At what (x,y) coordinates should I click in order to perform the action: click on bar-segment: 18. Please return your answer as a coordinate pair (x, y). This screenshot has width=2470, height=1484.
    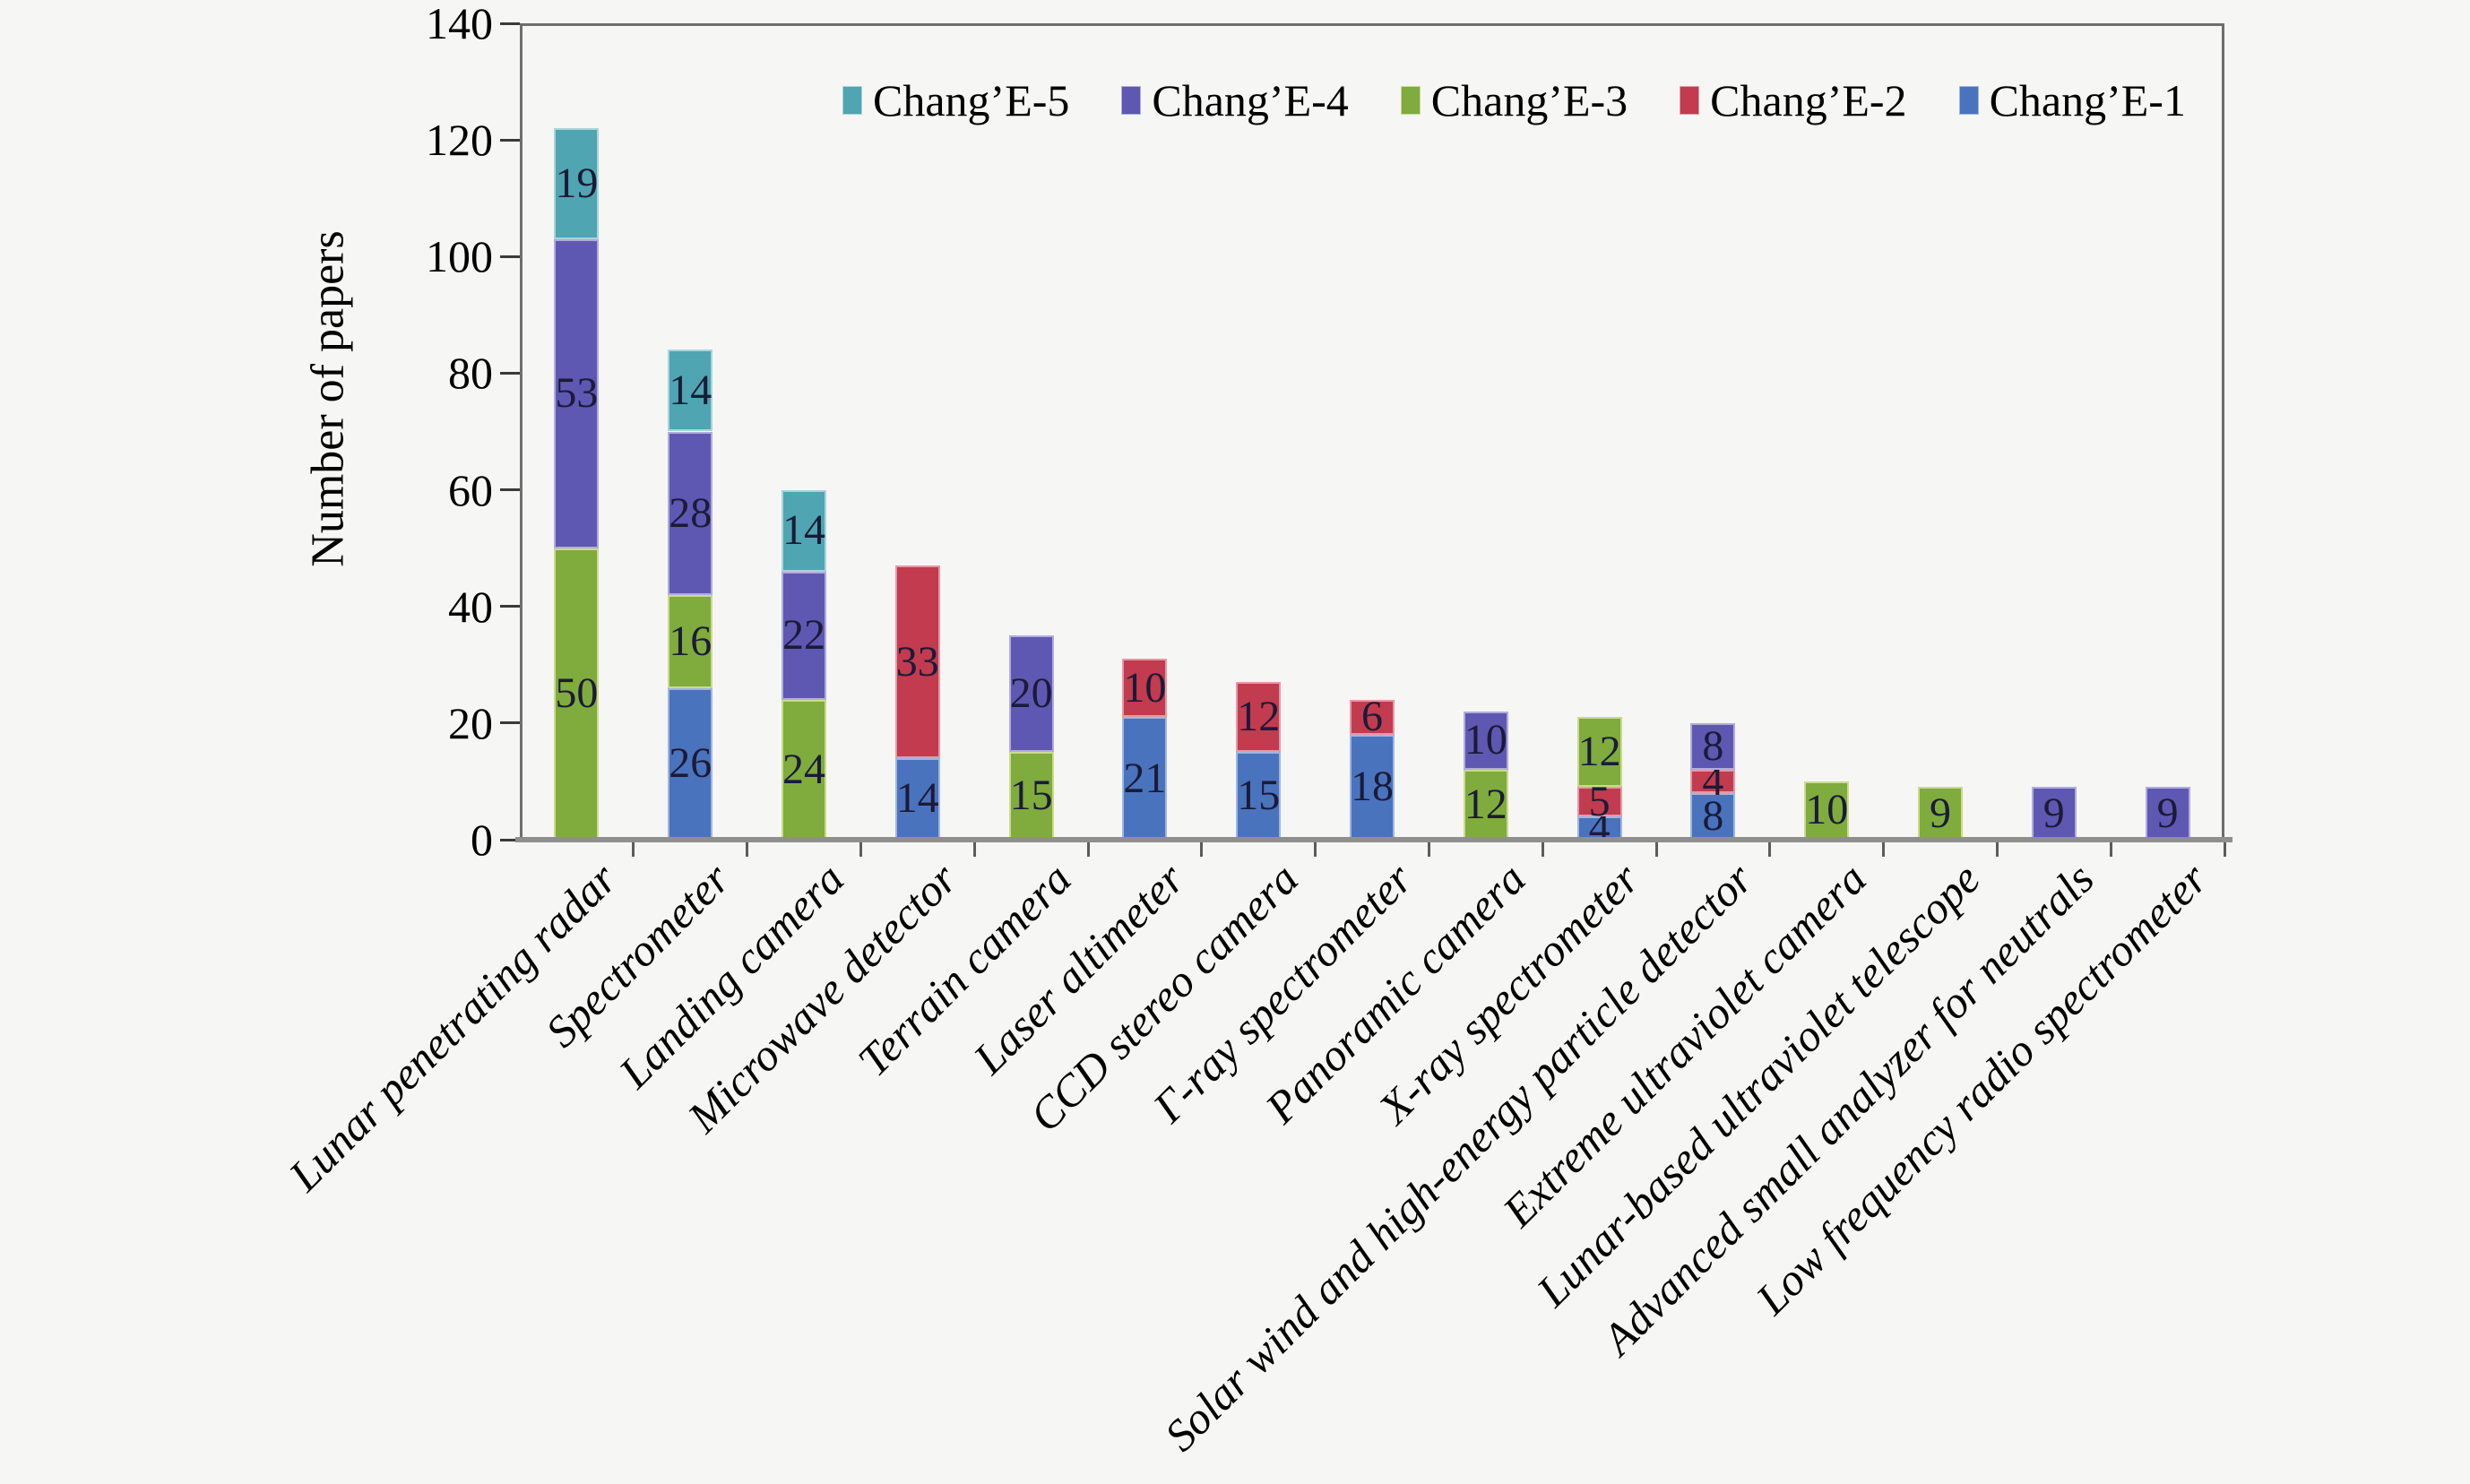
    Looking at the image, I should click on (1372, 787).